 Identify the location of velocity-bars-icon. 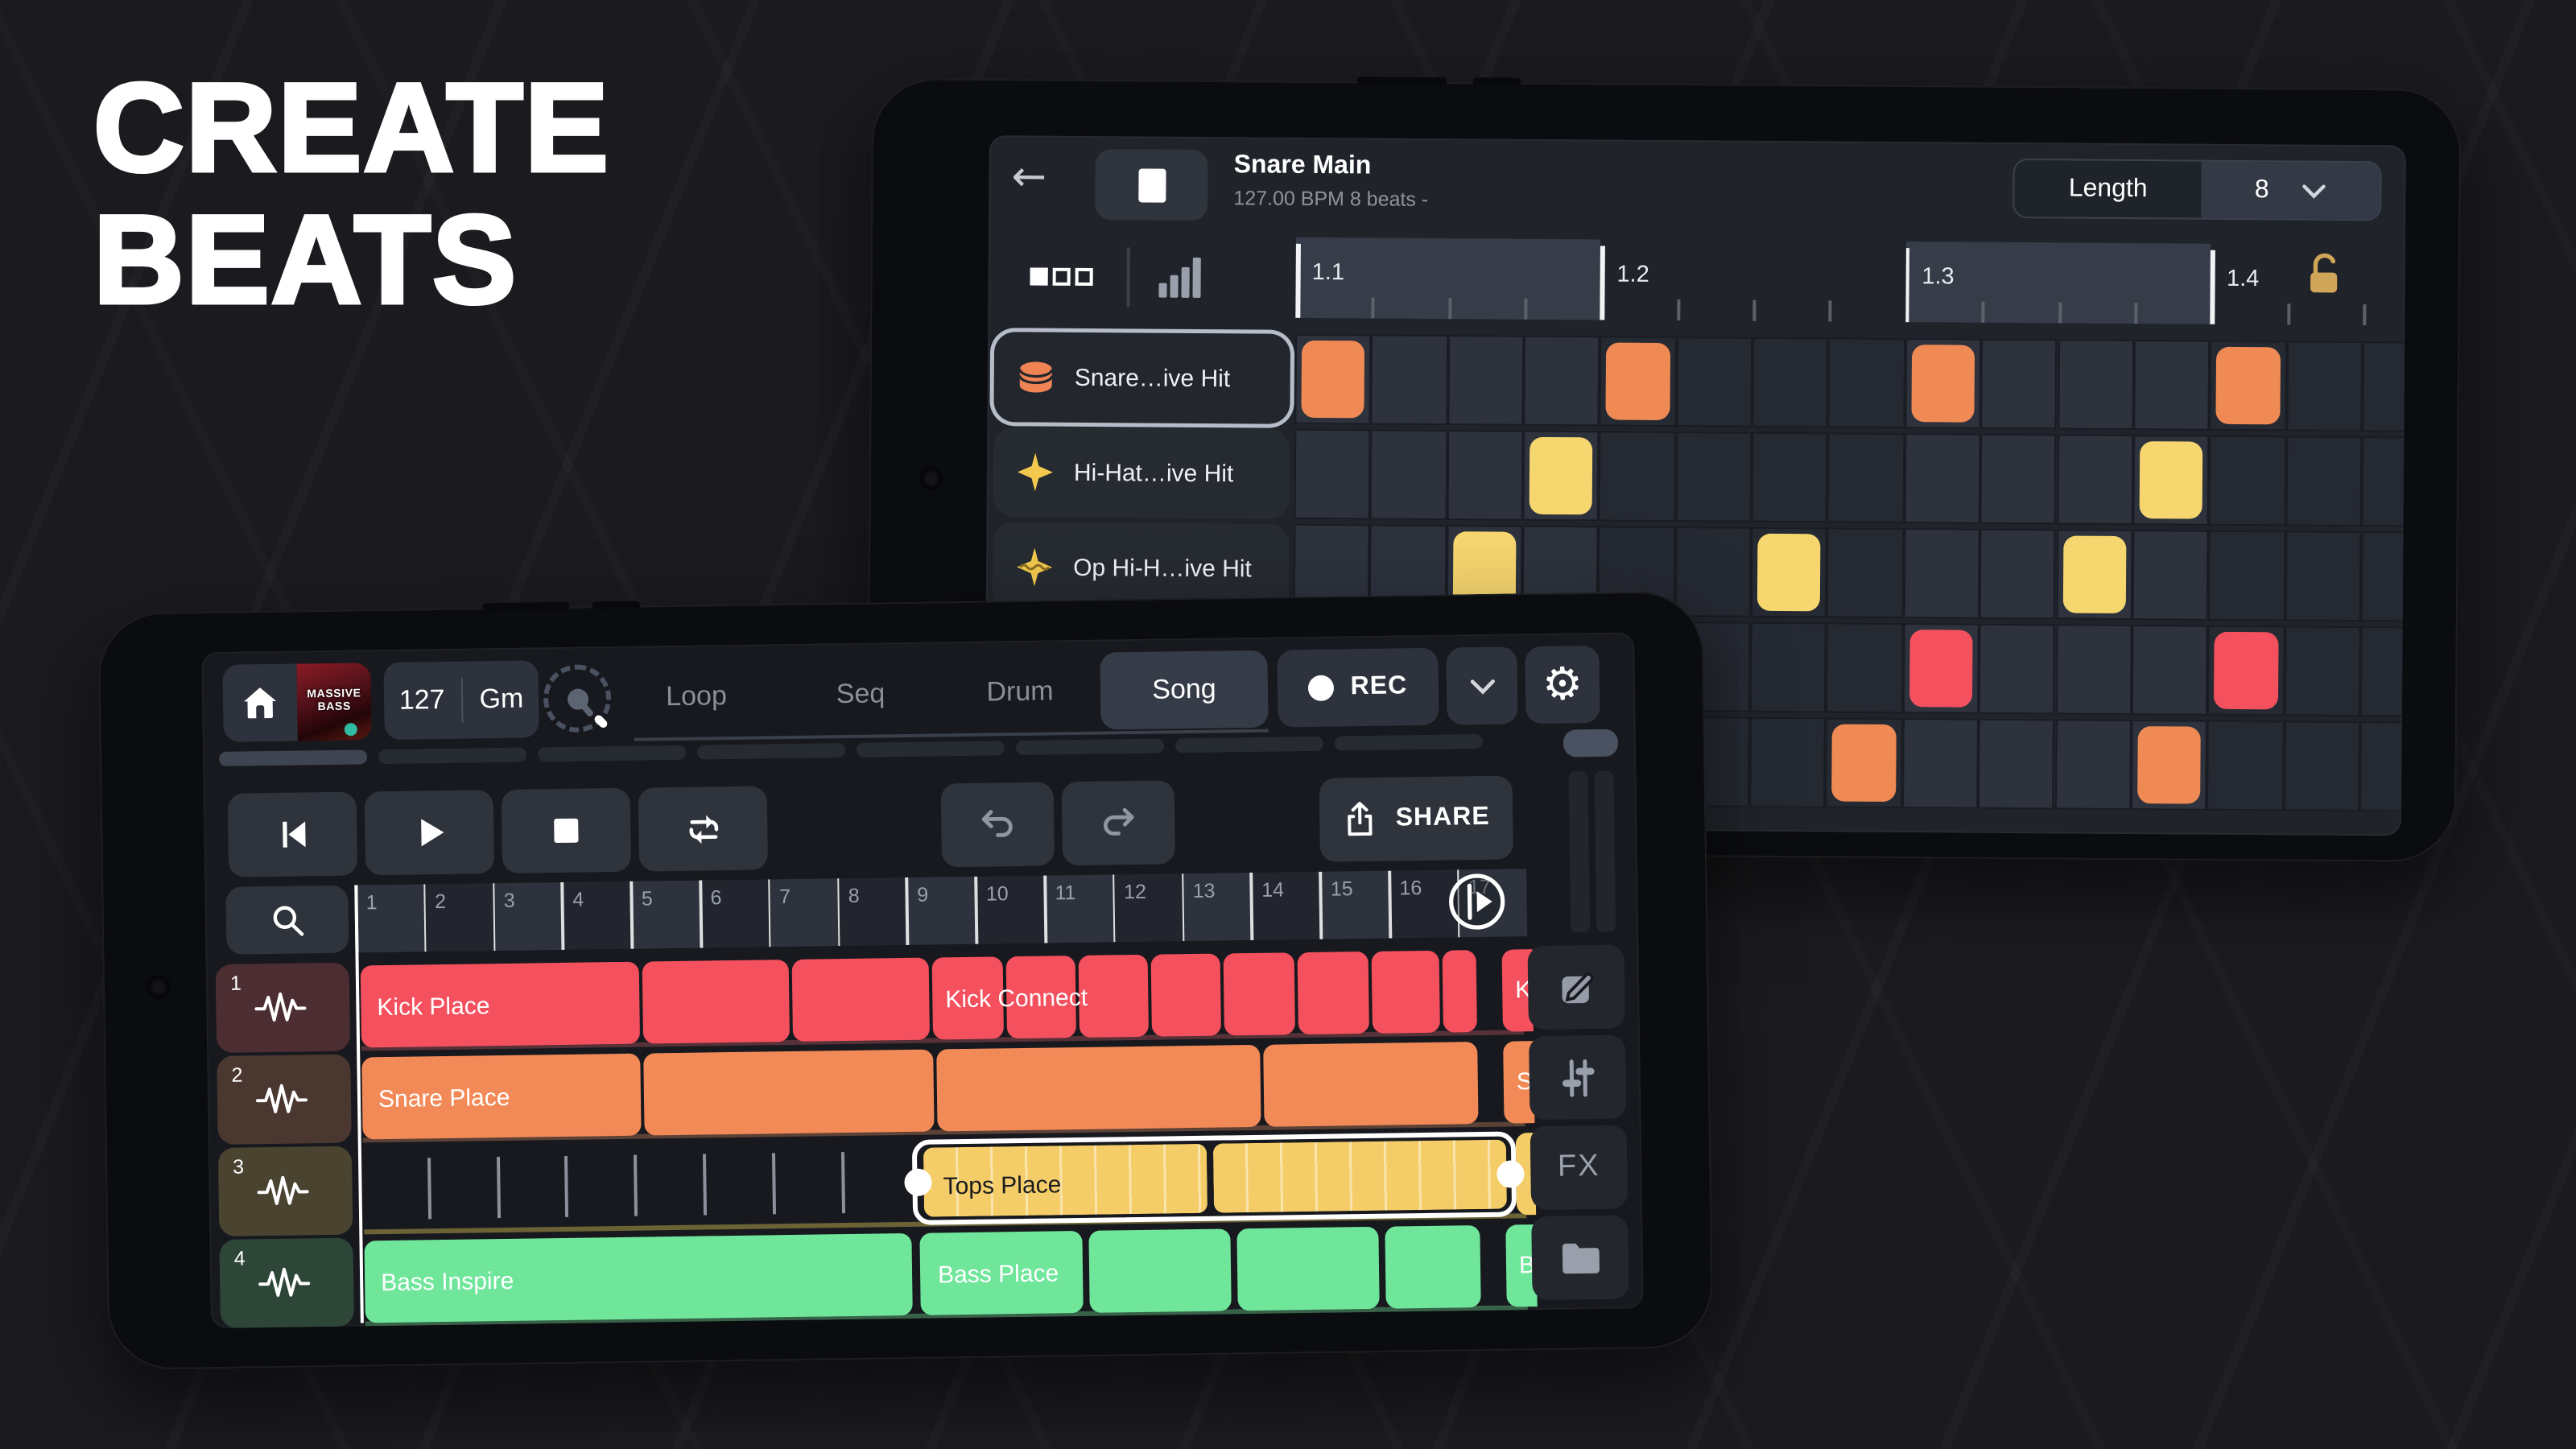
(1179, 277).